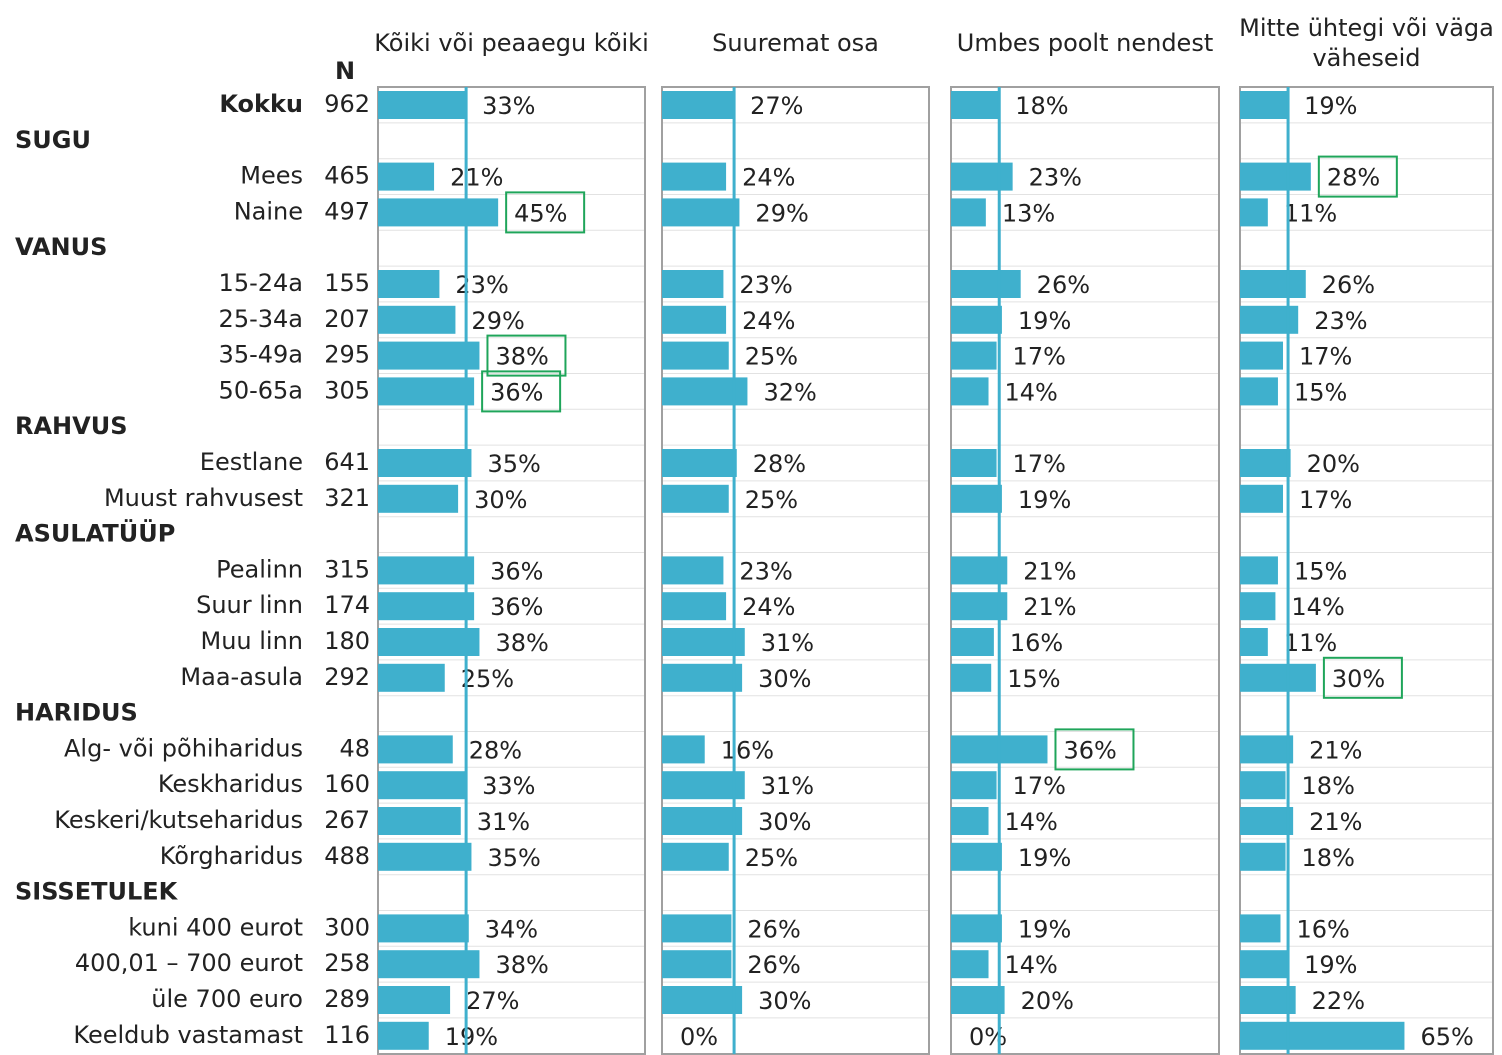  I want to click on row-label: Keeldub vastamast, so click(188, 1035).